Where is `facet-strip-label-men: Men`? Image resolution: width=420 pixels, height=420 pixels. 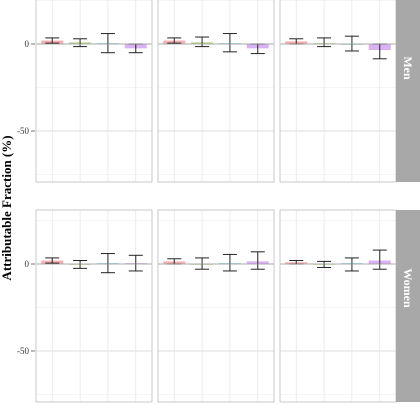
facet-strip-label-men: Men is located at coordinates (408, 68).